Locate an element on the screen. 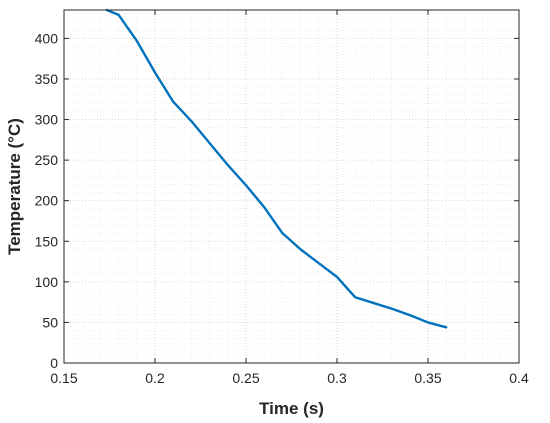 This screenshot has width=550, height=423. y-tick-label: 300 is located at coordinates (47, 120).